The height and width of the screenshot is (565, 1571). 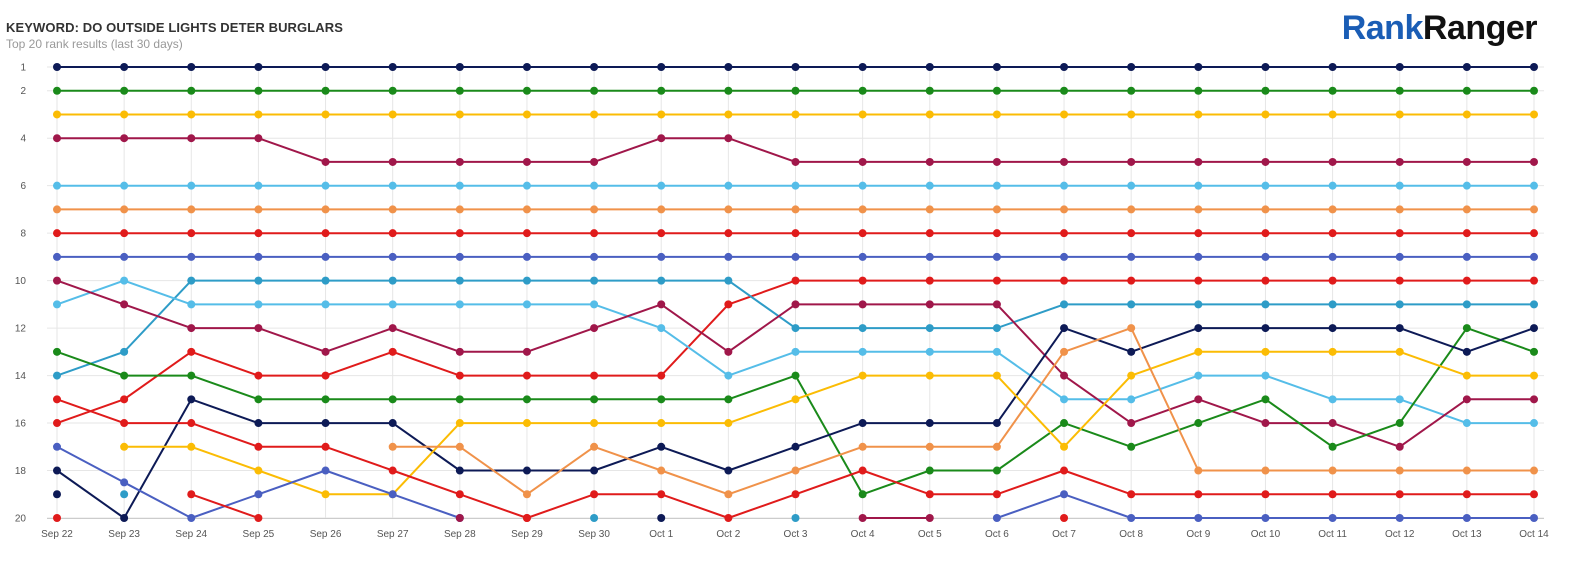 What do you see at coordinates (527, 534) in the screenshot?
I see `x-tick-label: Sep 29` at bounding box center [527, 534].